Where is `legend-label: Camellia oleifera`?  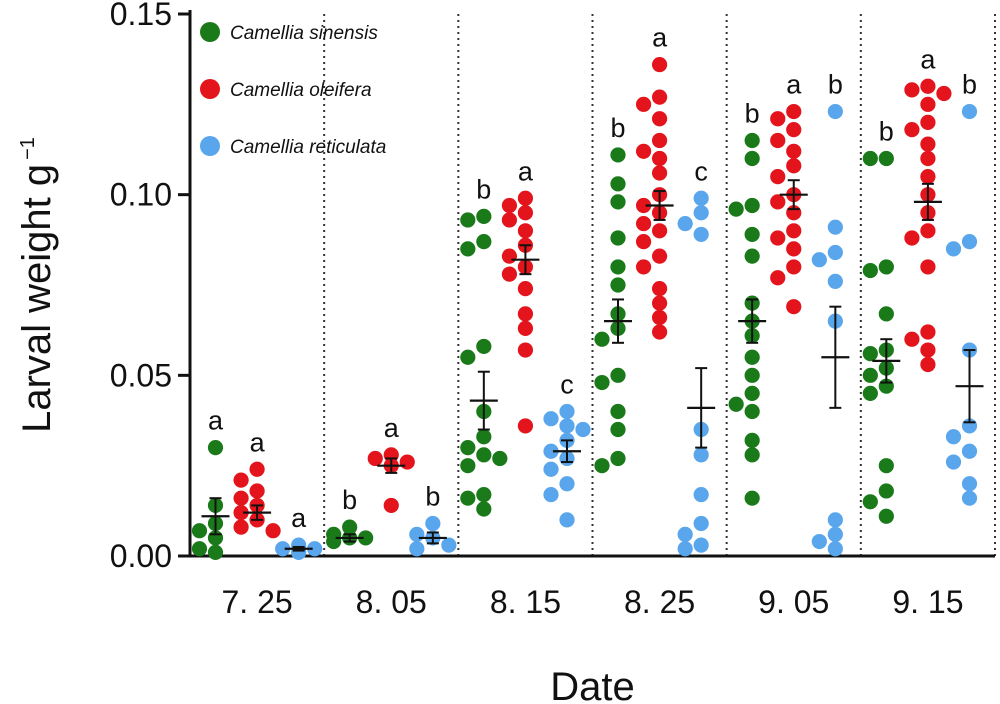
legend-label: Camellia oleifera is located at coordinates (301, 90).